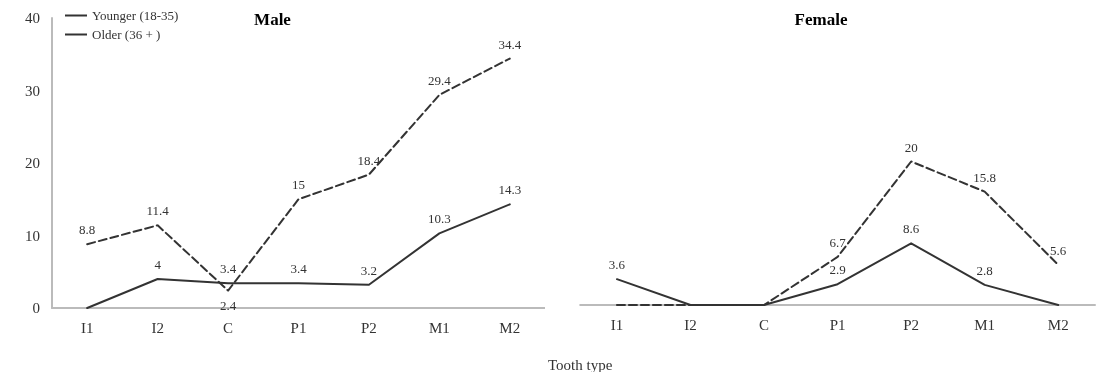  What do you see at coordinates (36, 308) in the screenshot?
I see `y-tick-label: 0` at bounding box center [36, 308].